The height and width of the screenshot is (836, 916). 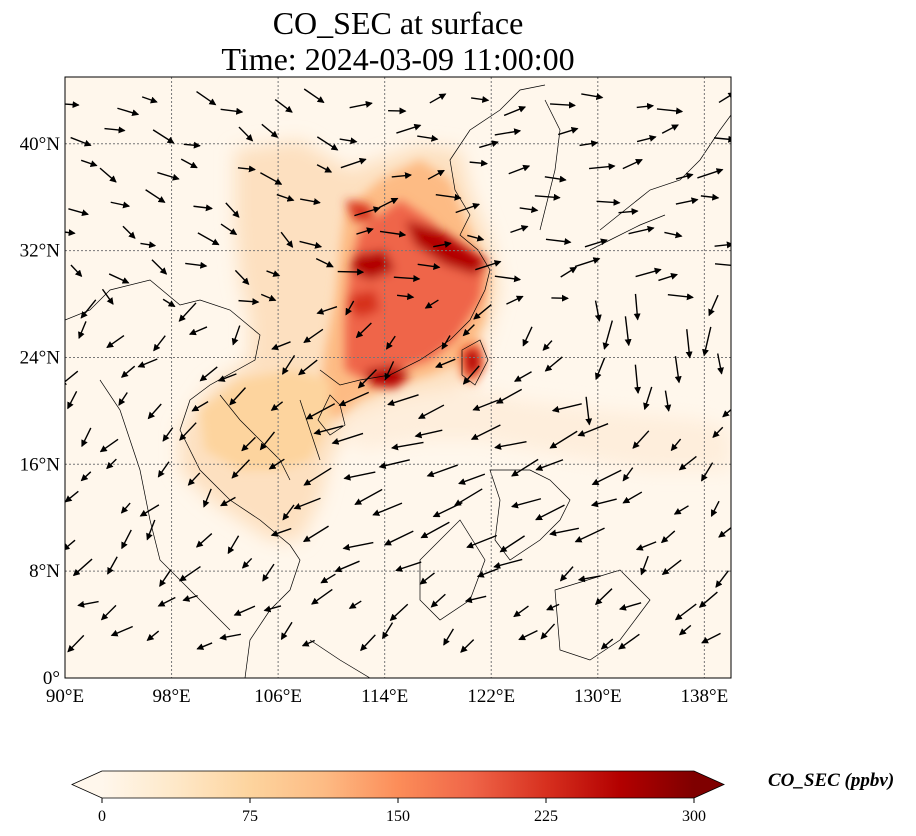 I want to click on colorbar-min-extension, so click(x=87, y=784).